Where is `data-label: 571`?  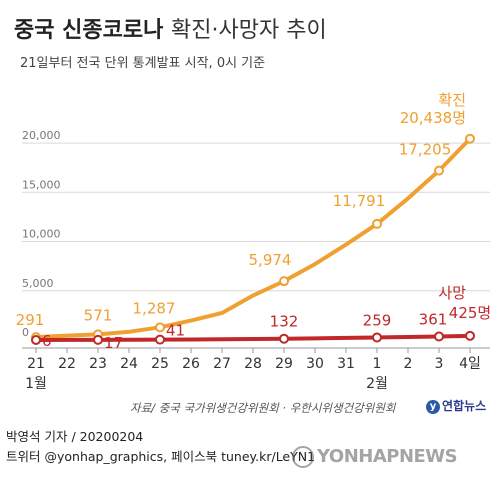
data-label: 571 is located at coordinates (98, 315).